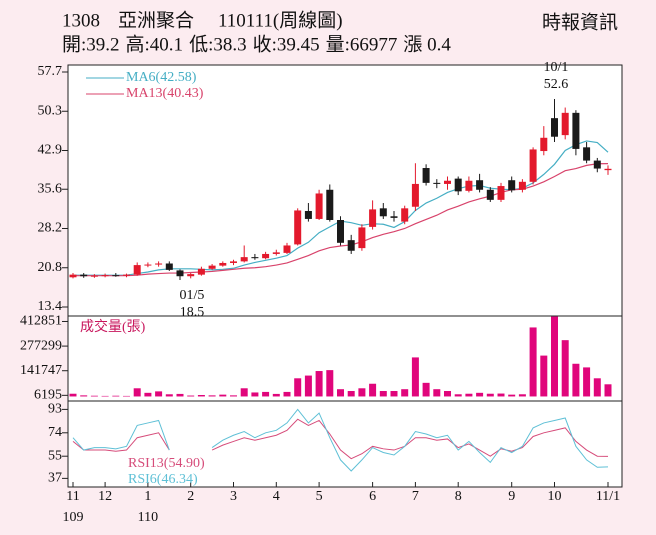 The image size is (656, 535). I want to click on x-tick-label: 5, so click(319, 496).